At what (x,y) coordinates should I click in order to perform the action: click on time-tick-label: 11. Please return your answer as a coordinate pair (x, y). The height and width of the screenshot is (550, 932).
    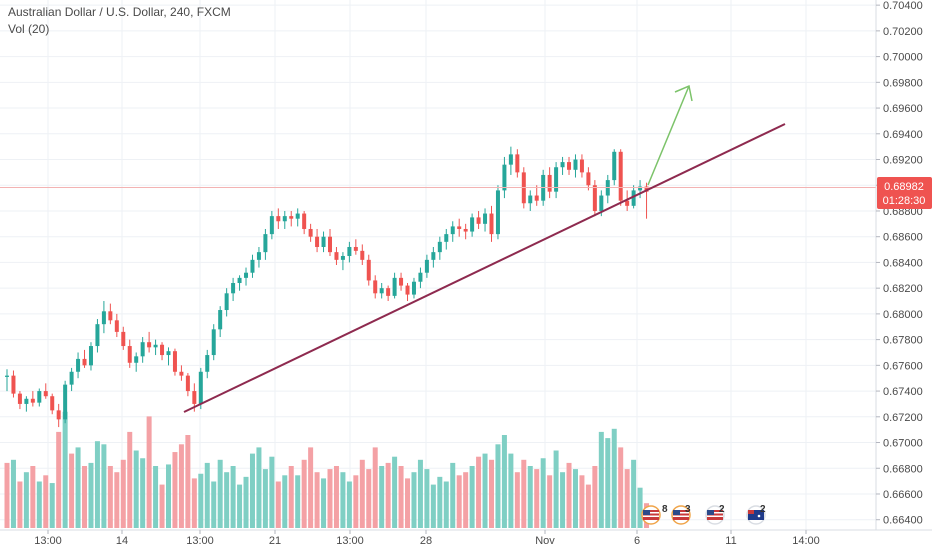
    Looking at the image, I should click on (730, 541).